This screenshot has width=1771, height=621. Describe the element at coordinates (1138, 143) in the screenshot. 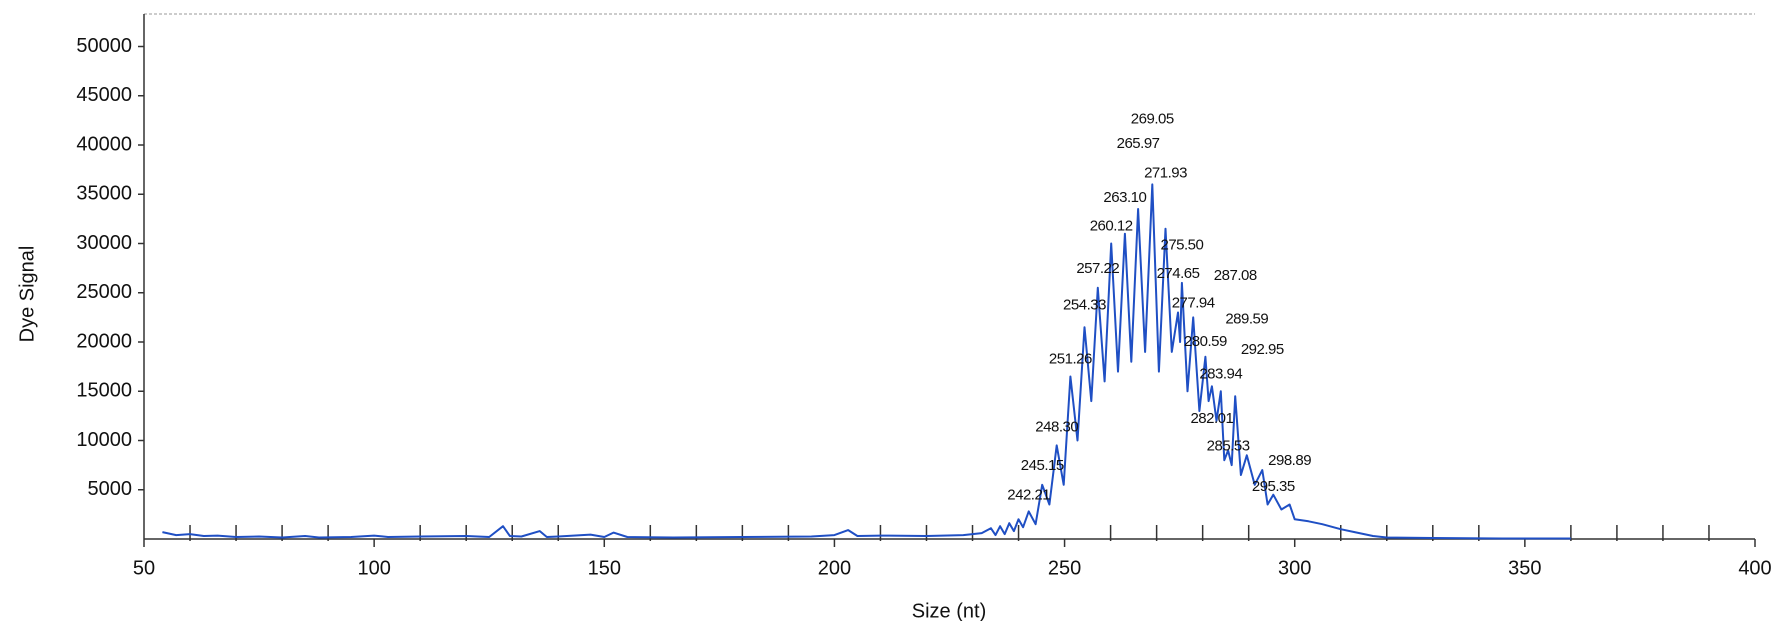

I see `peak-label: 265.97` at that location.